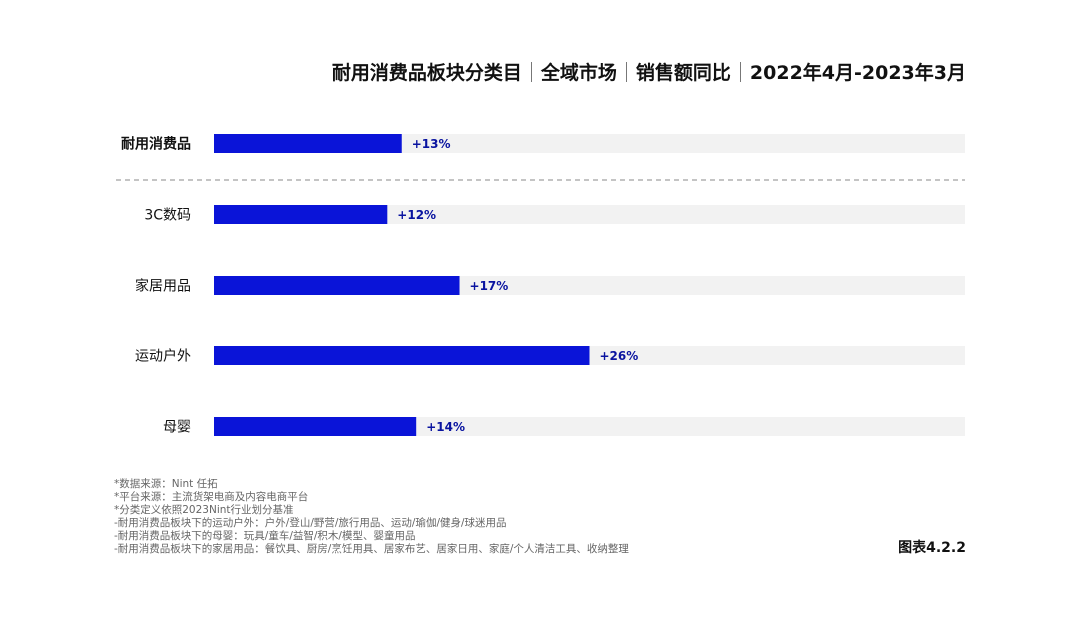 The width and height of the screenshot is (1080, 618). What do you see at coordinates (163, 286) in the screenshot?
I see `category-label: 家居用品` at bounding box center [163, 286].